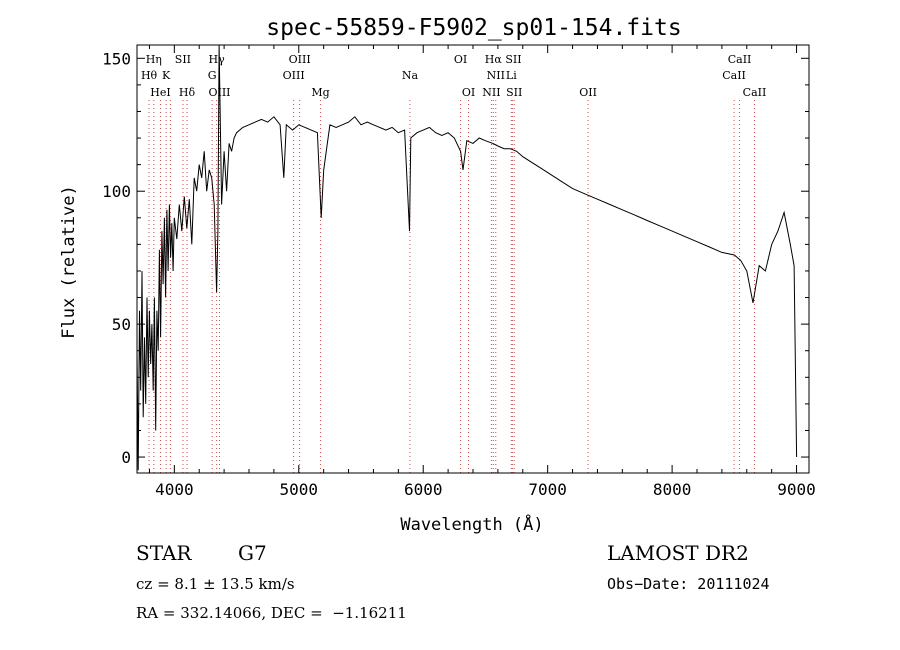 The height and width of the screenshot is (650, 900). Describe the element at coordinates (69, 262) in the screenshot. I see `y-axis-label: Flux (relative)` at that location.